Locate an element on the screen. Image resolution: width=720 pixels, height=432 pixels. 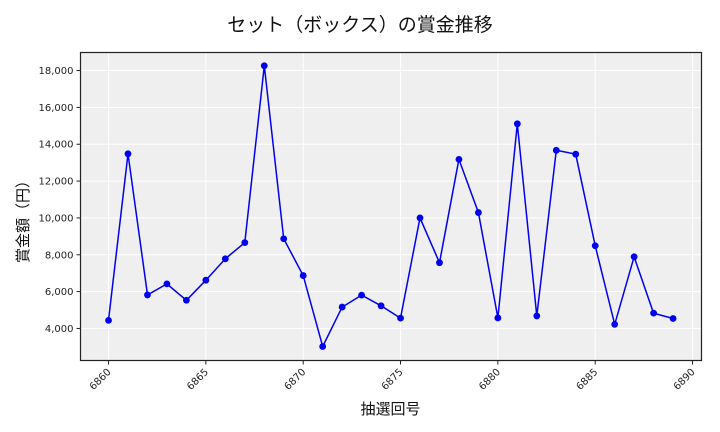
x-tick-label: 6890 is located at coordinates (685, 380).